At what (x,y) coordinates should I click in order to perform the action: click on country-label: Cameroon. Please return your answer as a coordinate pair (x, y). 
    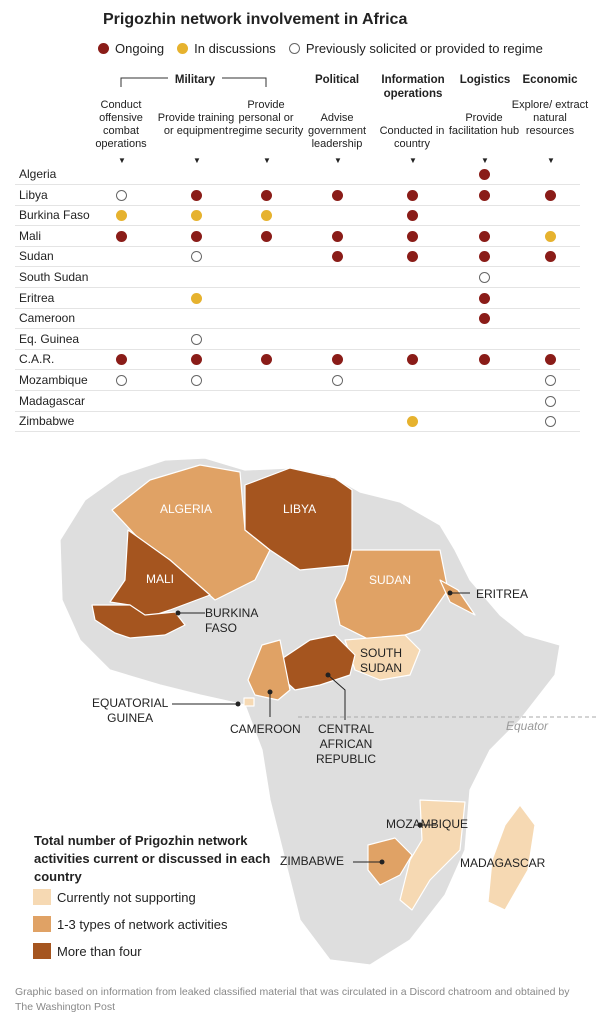
    Looking at the image, I should click on (47, 318).